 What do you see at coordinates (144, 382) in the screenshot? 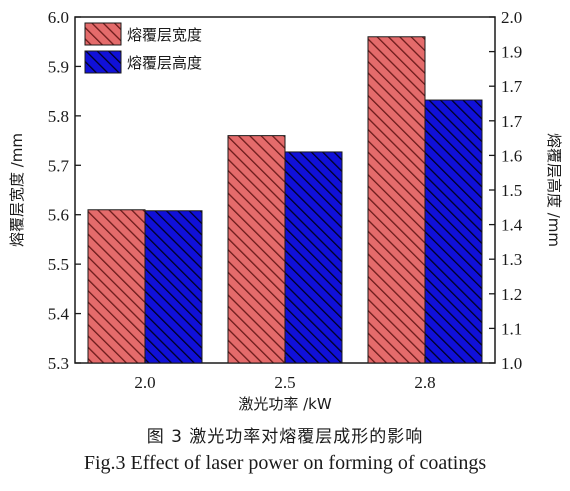
I see `x-tick-label: 2.0` at bounding box center [144, 382].